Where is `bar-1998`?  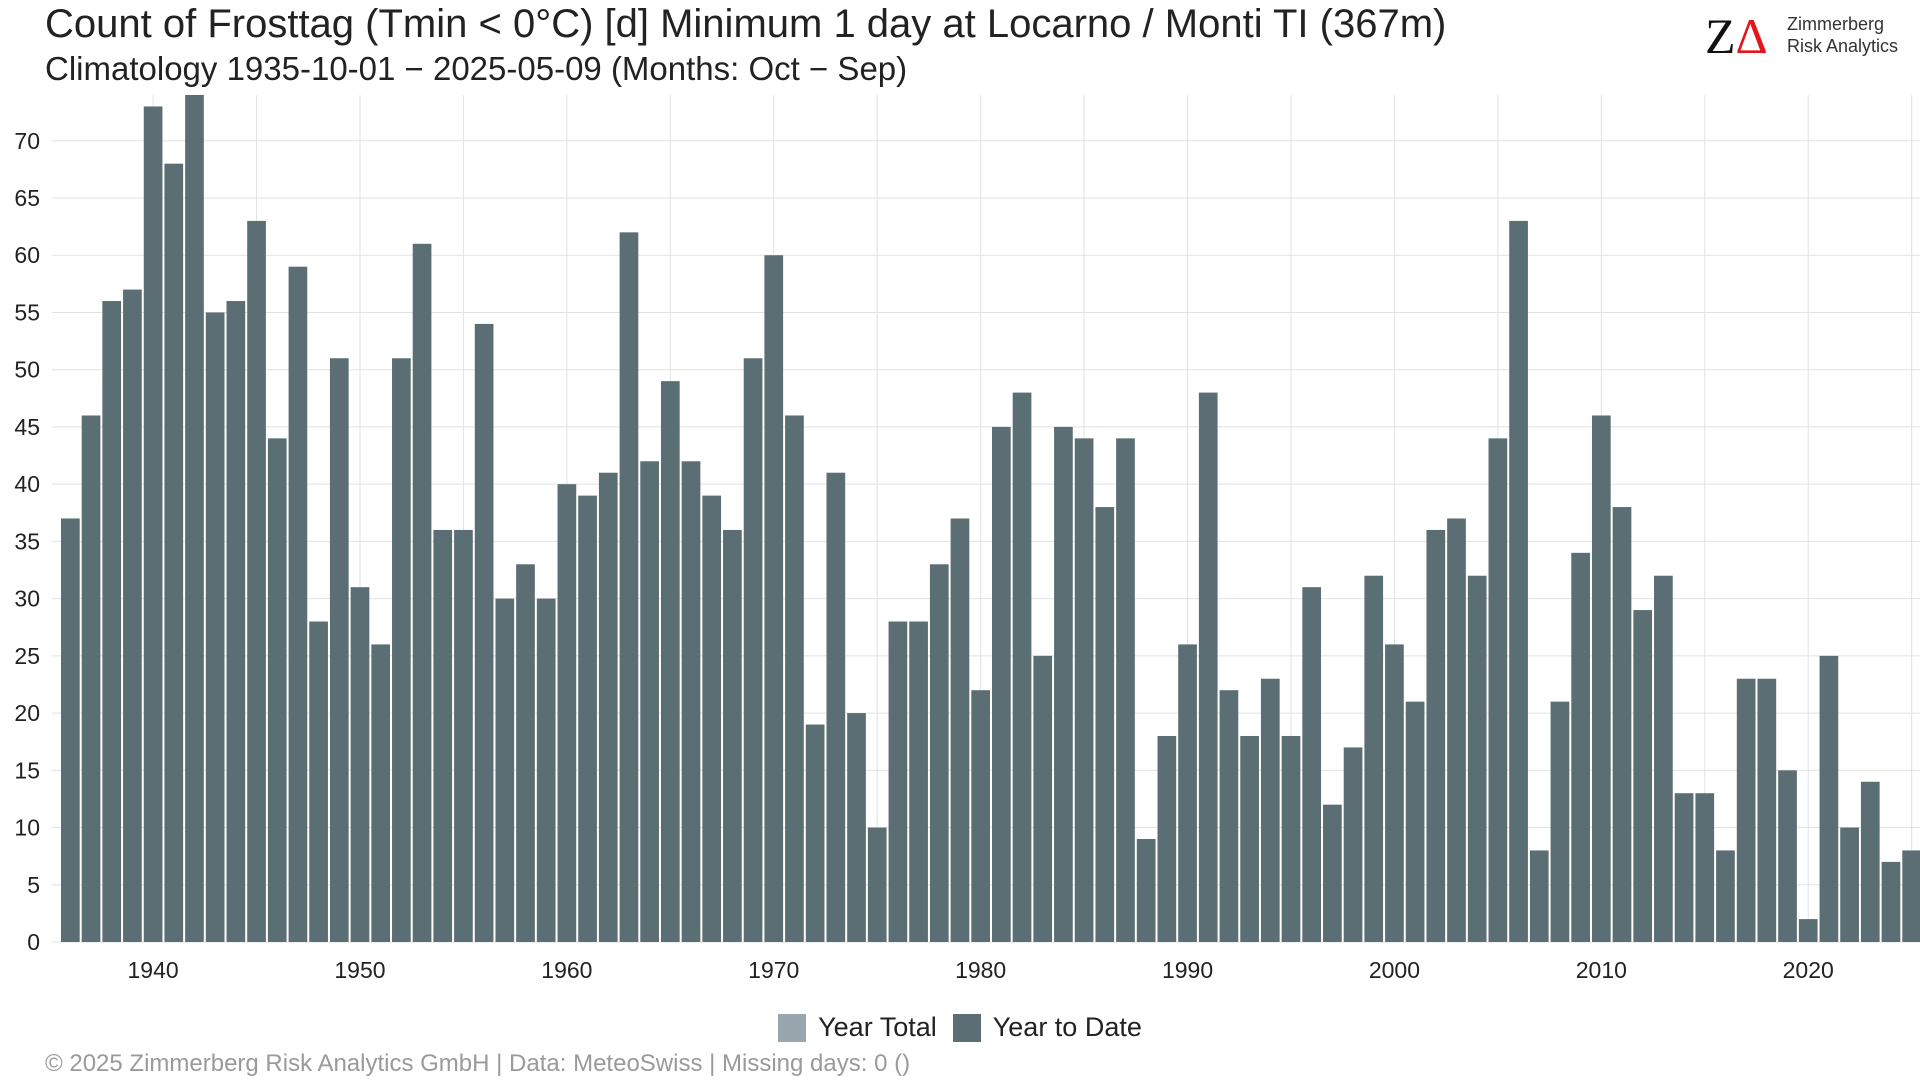 bar-1998 is located at coordinates (1353, 844).